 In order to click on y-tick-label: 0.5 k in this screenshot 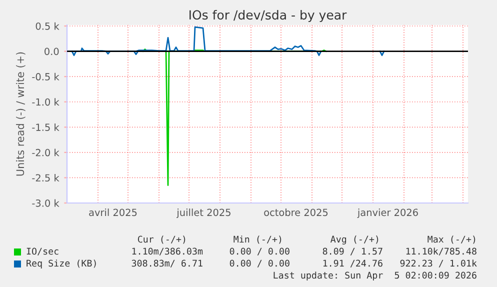, I will do `click(48, 26)`.